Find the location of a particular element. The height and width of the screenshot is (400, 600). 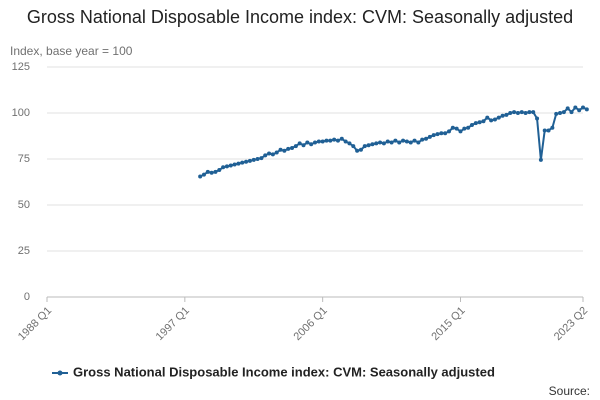

x-tick-label: 1988 Q1 is located at coordinates (35, 324).